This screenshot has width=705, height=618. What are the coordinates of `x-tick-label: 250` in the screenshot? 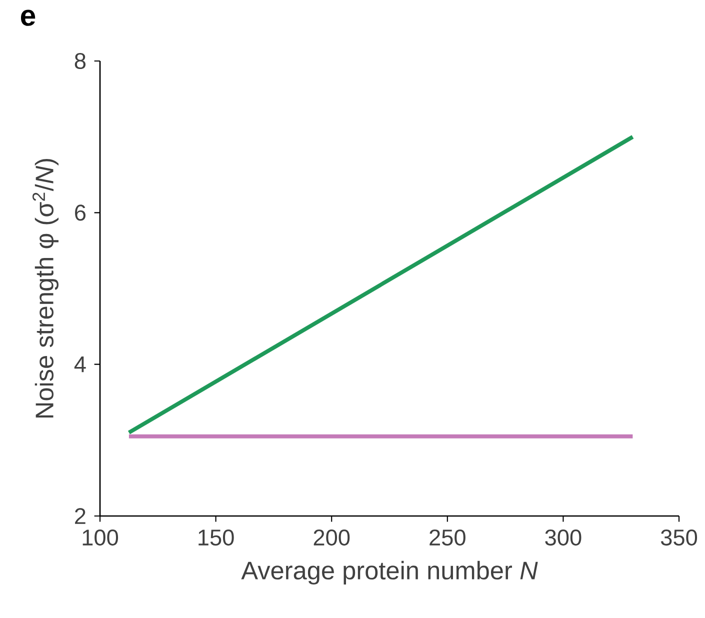 It's located at (448, 538).